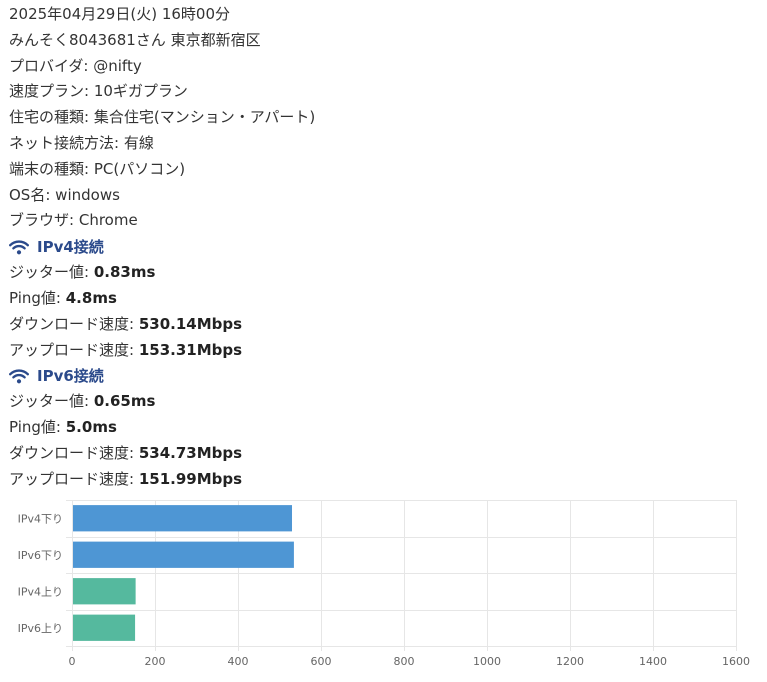  What do you see at coordinates (384, 67) in the screenshot?
I see `info-provider: プロバイダ: @nifty` at bounding box center [384, 67].